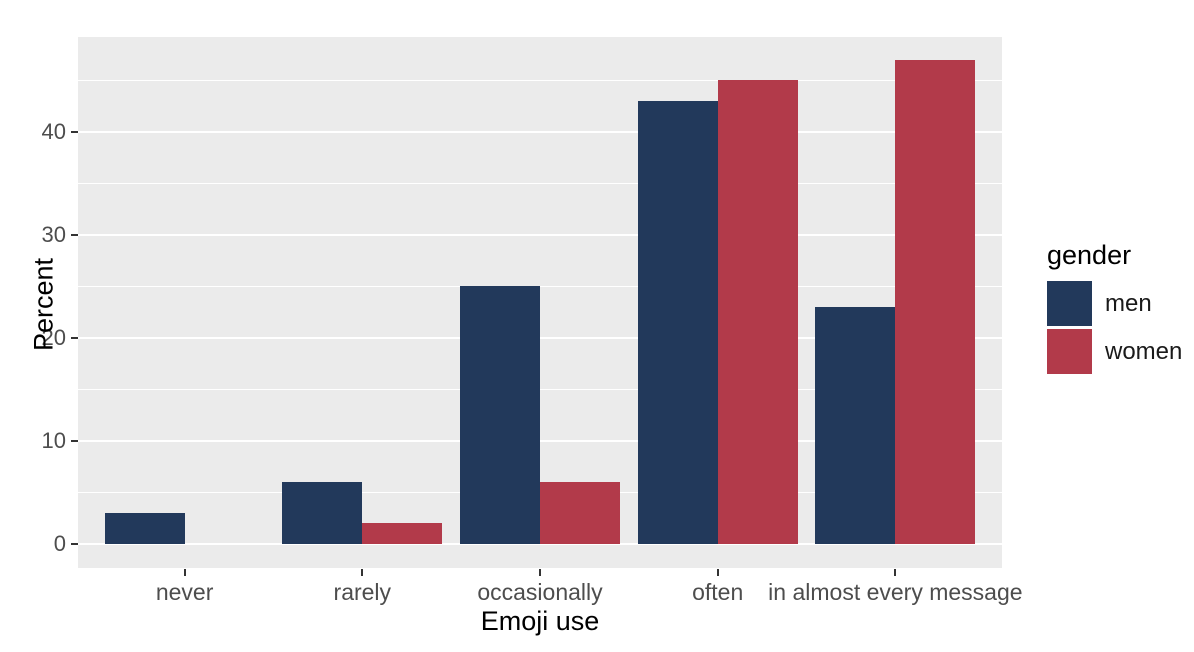  What do you see at coordinates (53, 440) in the screenshot?
I see `y-tick-label-10: 10` at bounding box center [53, 440].